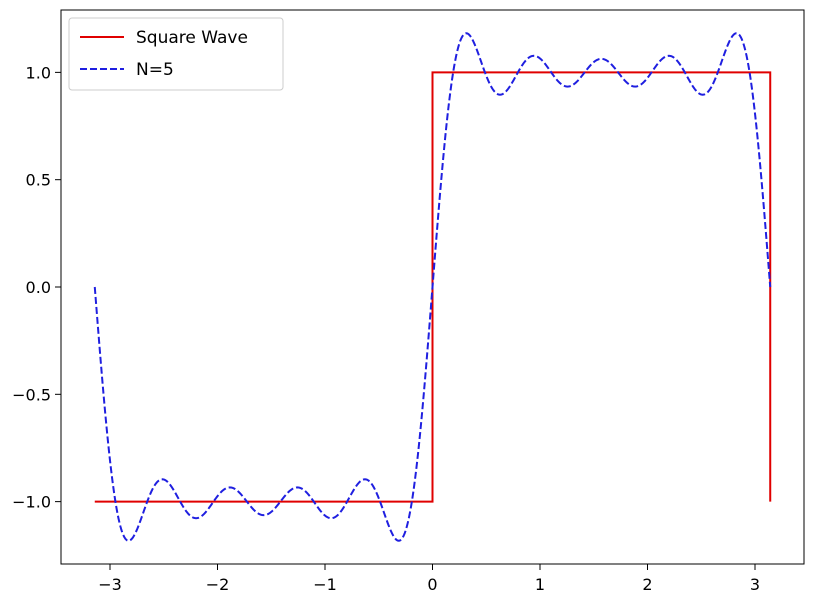 The width and height of the screenshot is (828, 604). I want to click on y-tick-label: 1.0, so click(38, 72).